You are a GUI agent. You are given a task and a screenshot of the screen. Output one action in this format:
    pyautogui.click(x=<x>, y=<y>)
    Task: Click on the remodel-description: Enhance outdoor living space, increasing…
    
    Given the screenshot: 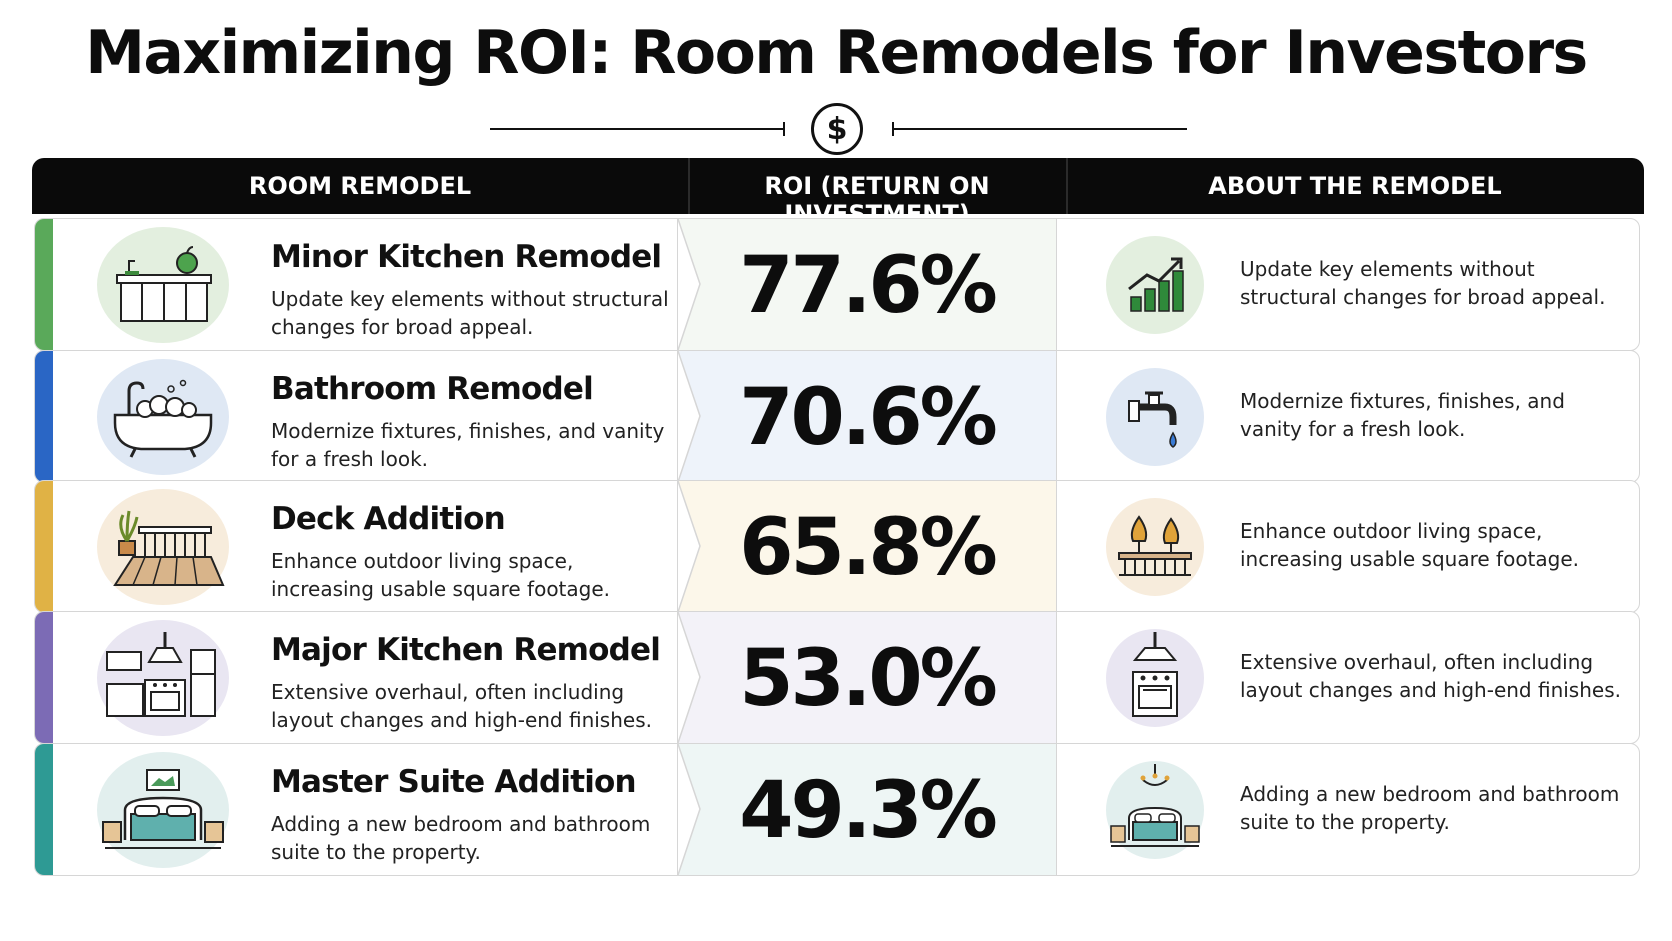 What is the action you would take?
    pyautogui.click(x=441, y=575)
    